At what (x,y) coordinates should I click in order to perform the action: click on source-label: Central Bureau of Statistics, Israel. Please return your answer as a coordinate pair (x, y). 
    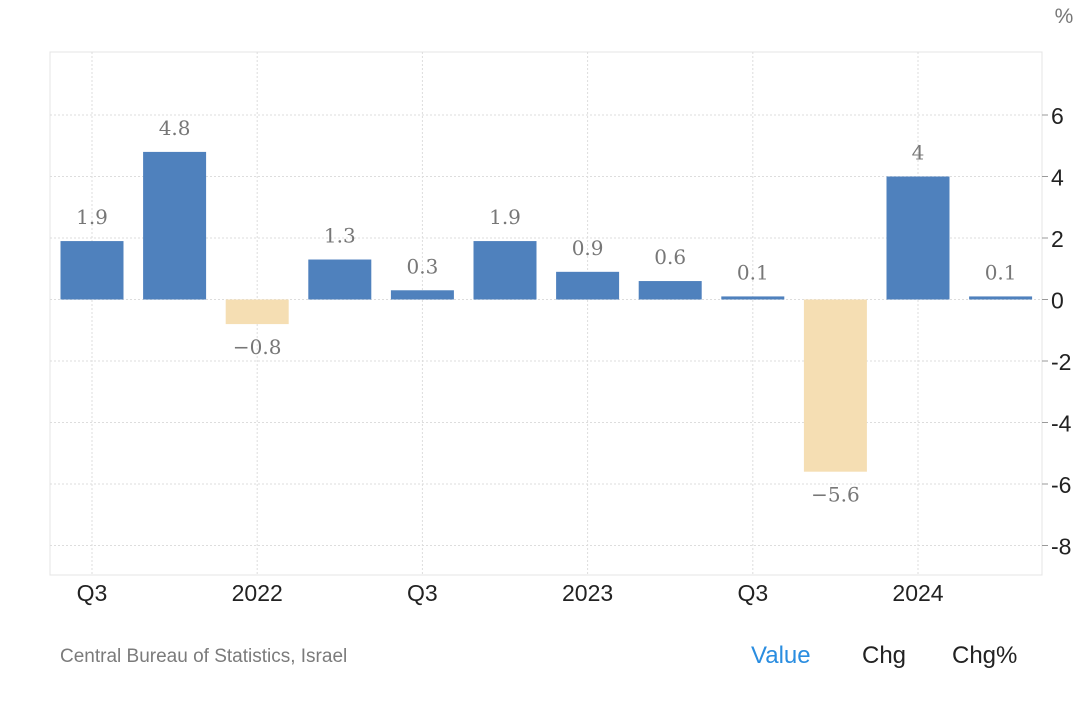
    Looking at the image, I should click on (204, 656).